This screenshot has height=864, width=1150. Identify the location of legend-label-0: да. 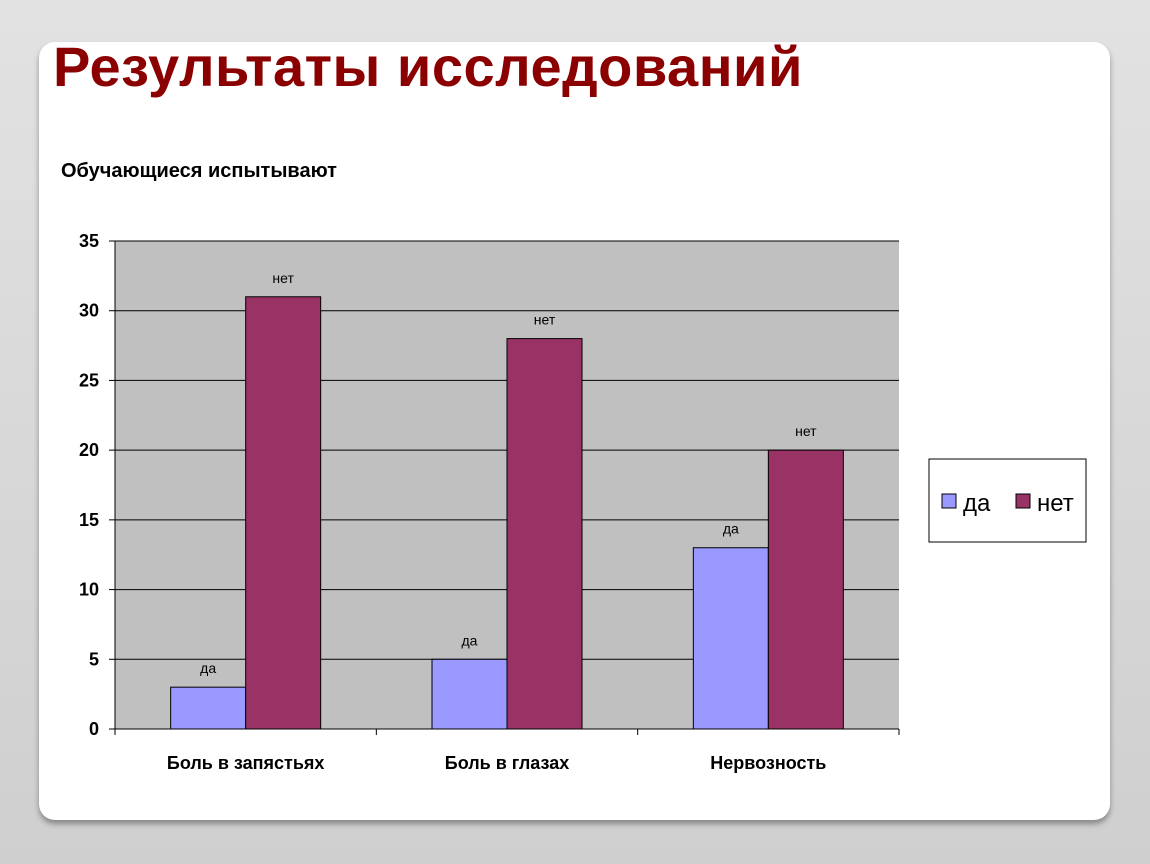
(977, 503).